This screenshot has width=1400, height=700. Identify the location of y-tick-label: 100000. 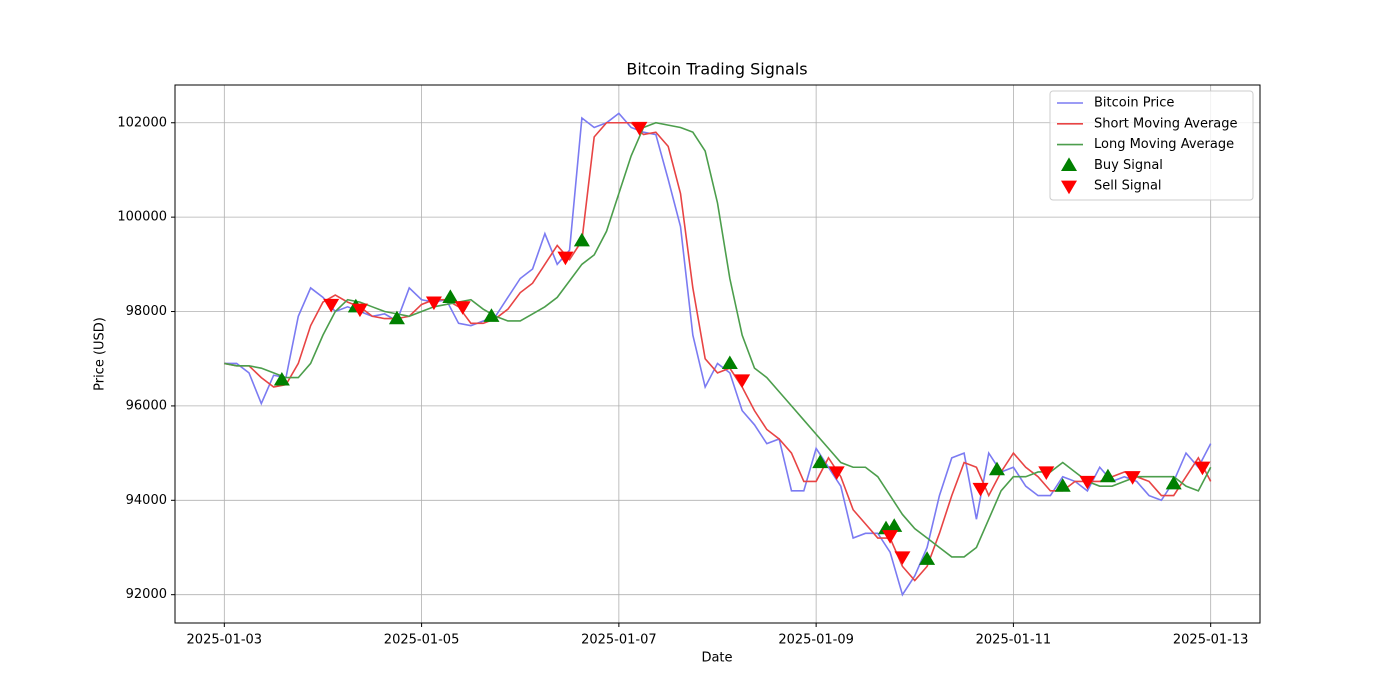
(142, 217).